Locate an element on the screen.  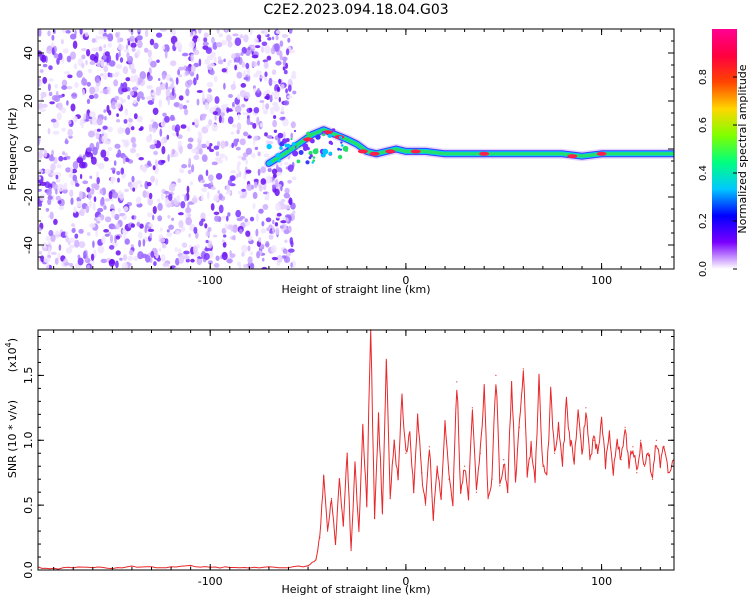
ridge-peak is located at coordinates (415, 151).